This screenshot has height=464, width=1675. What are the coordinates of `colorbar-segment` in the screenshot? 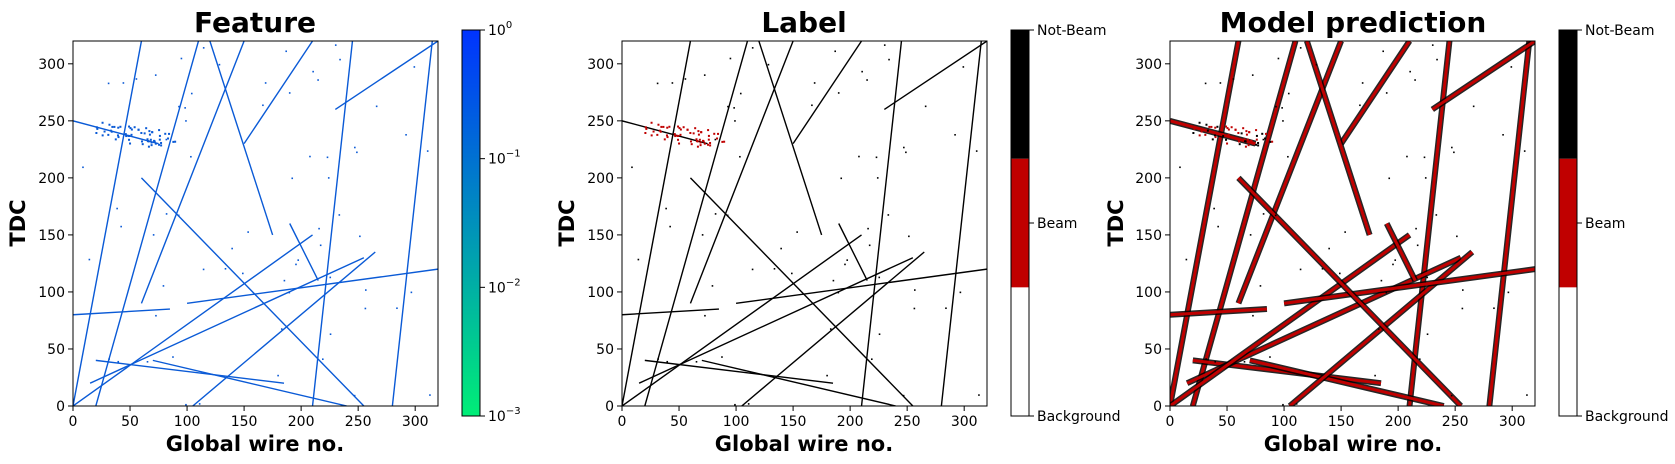 It's located at (1568, 94).